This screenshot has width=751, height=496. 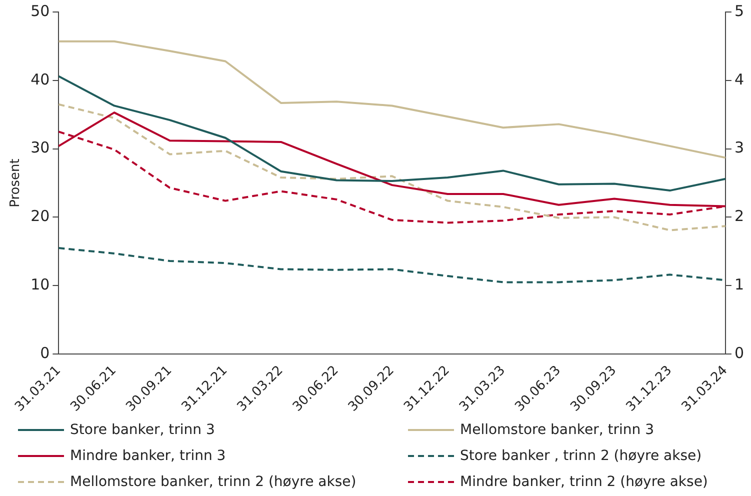 I want to click on y-tick-label: 0, so click(x=45, y=353).